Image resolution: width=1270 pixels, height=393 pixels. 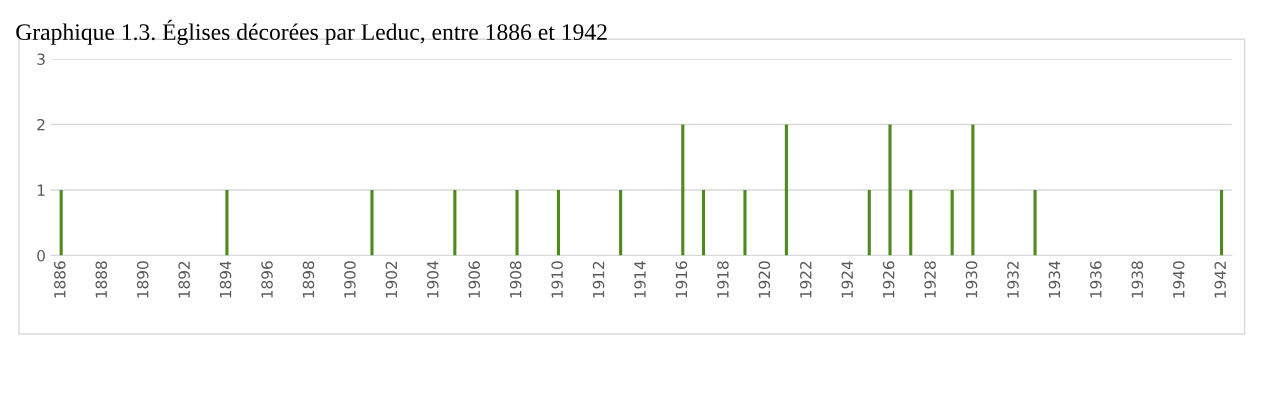 What do you see at coordinates (557, 279) in the screenshot?
I see `x-tick-label: 1910` at bounding box center [557, 279].